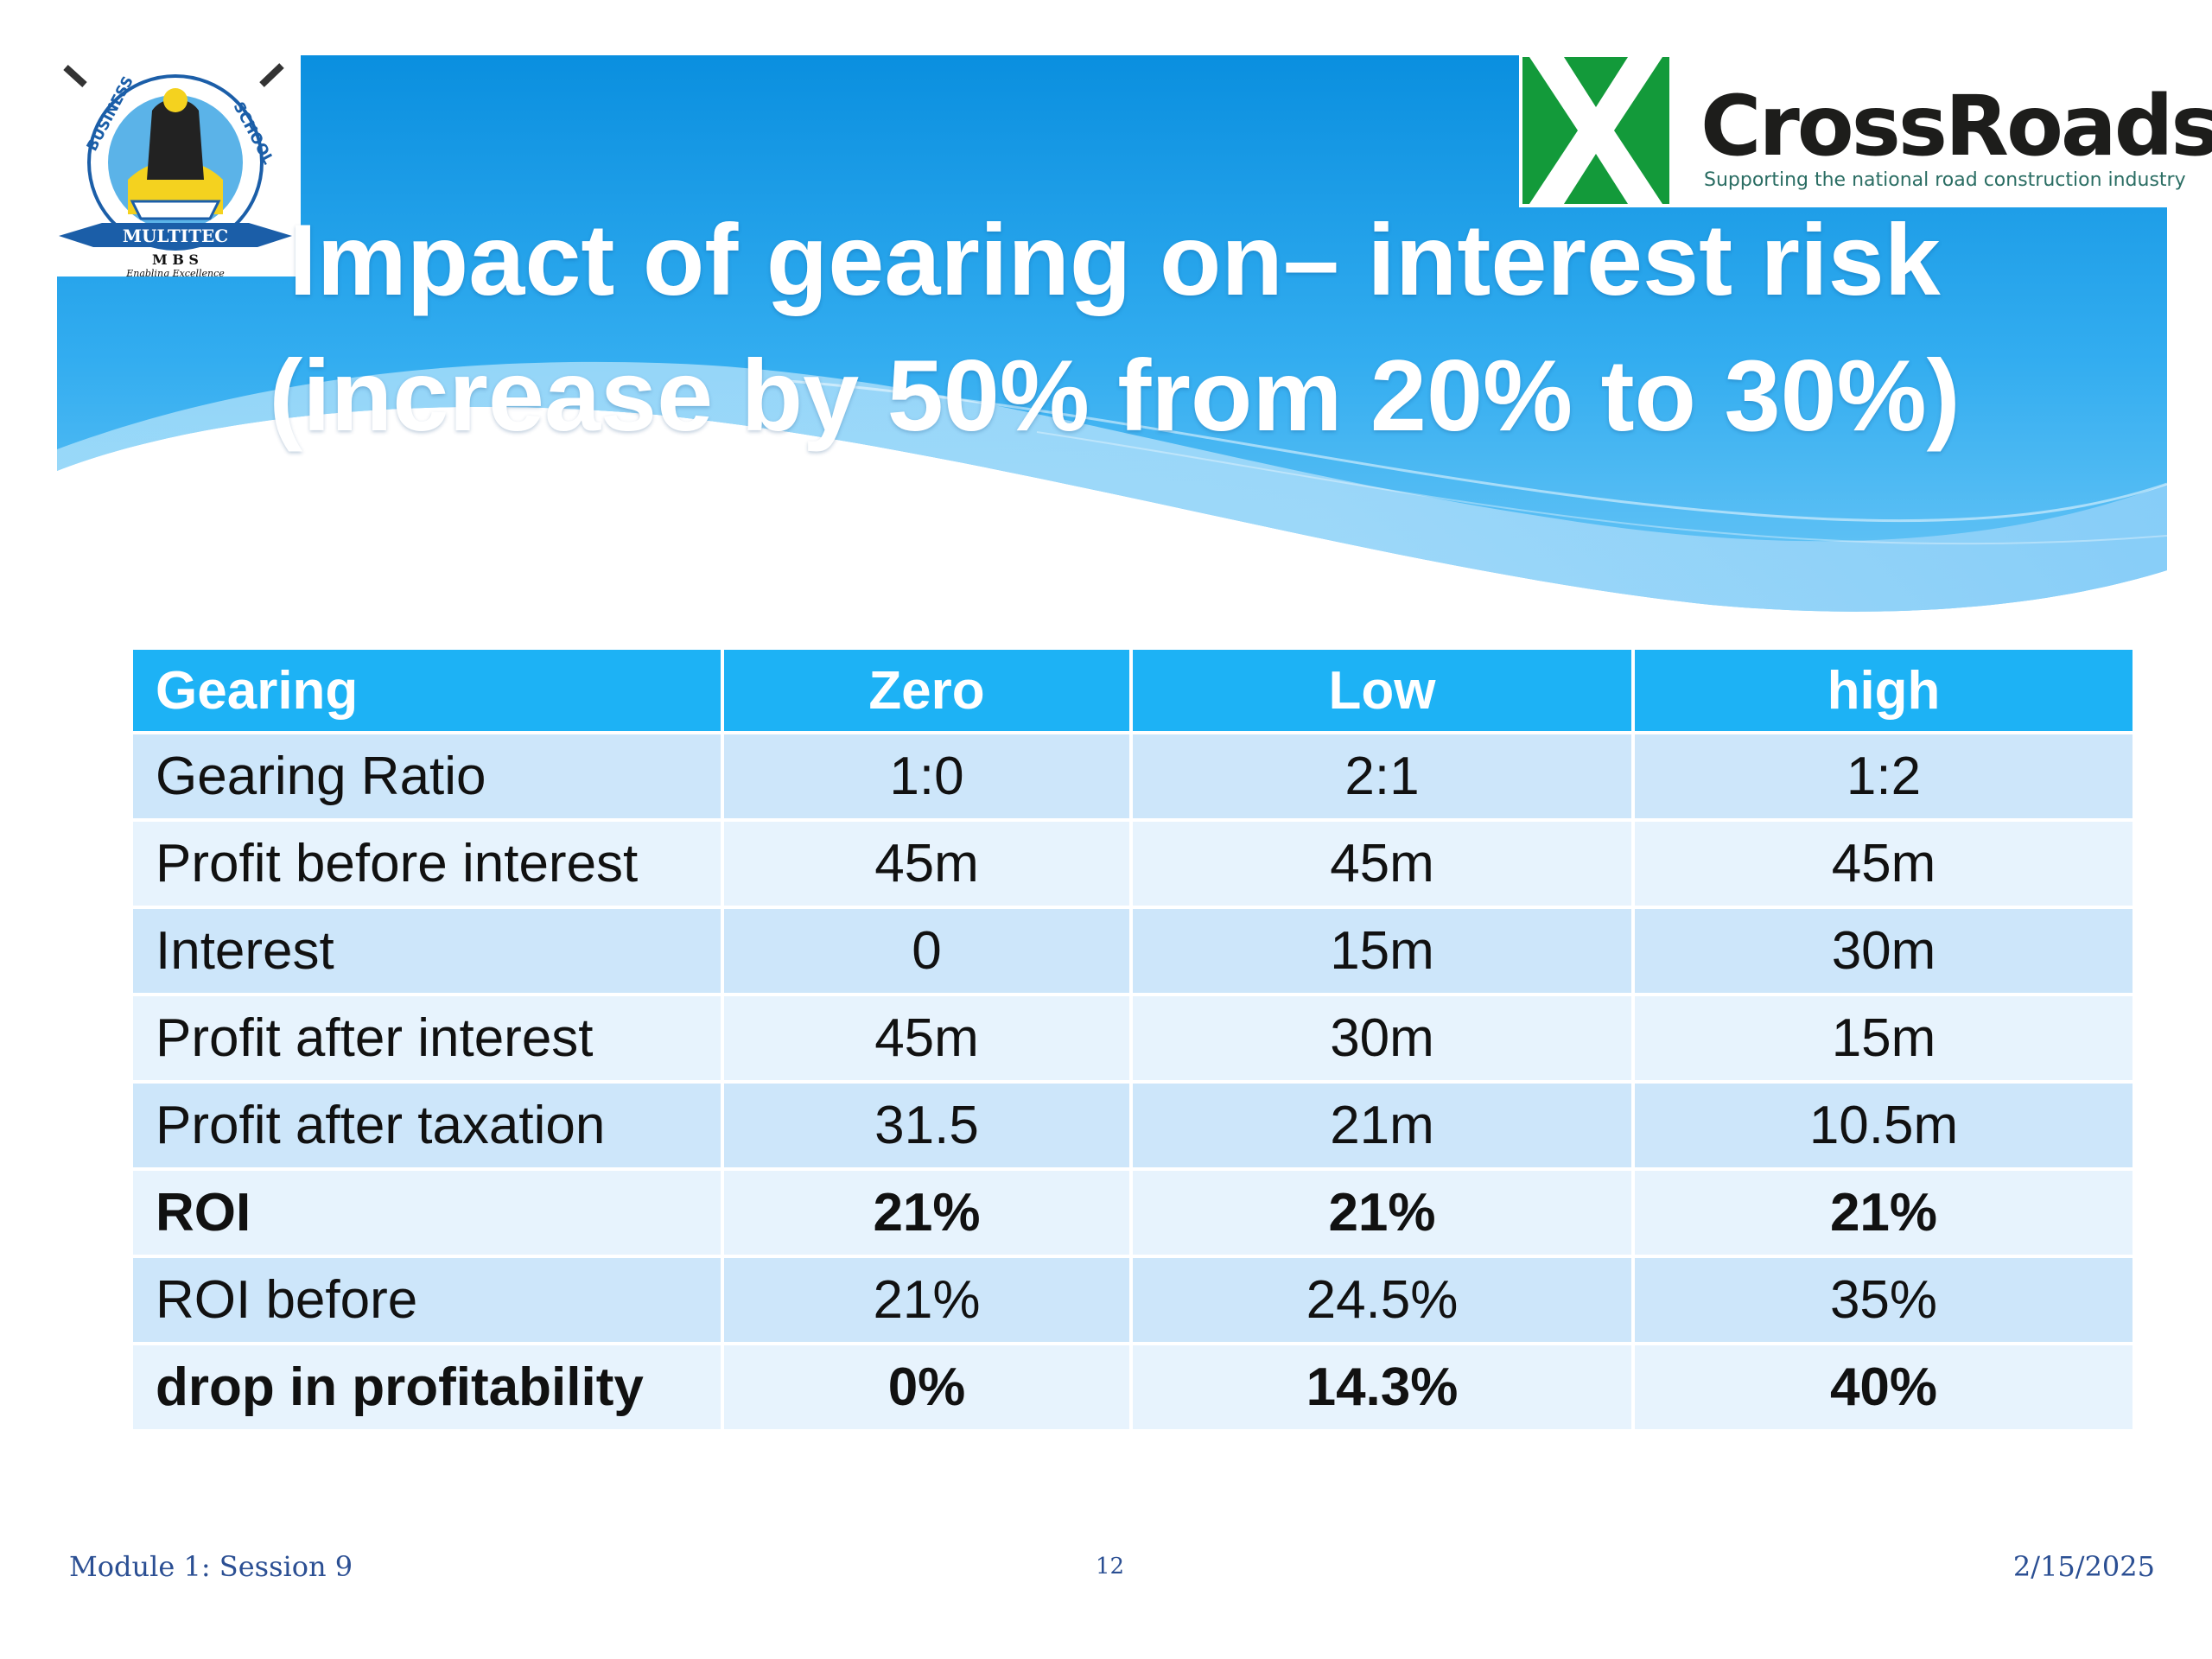 Image resolution: width=2212 pixels, height=1659 pixels. Describe the element at coordinates (1595, 130) in the screenshot. I see `crossroads-x-icon` at that location.